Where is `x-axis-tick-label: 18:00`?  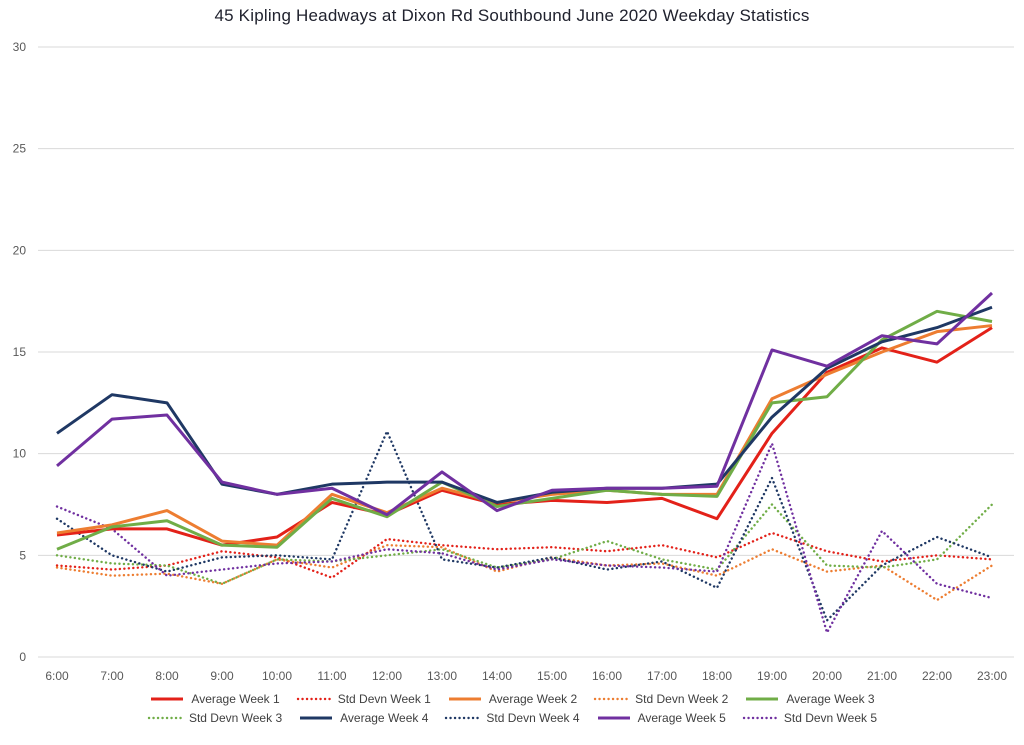 x-axis-tick-label: 18:00 is located at coordinates (717, 676).